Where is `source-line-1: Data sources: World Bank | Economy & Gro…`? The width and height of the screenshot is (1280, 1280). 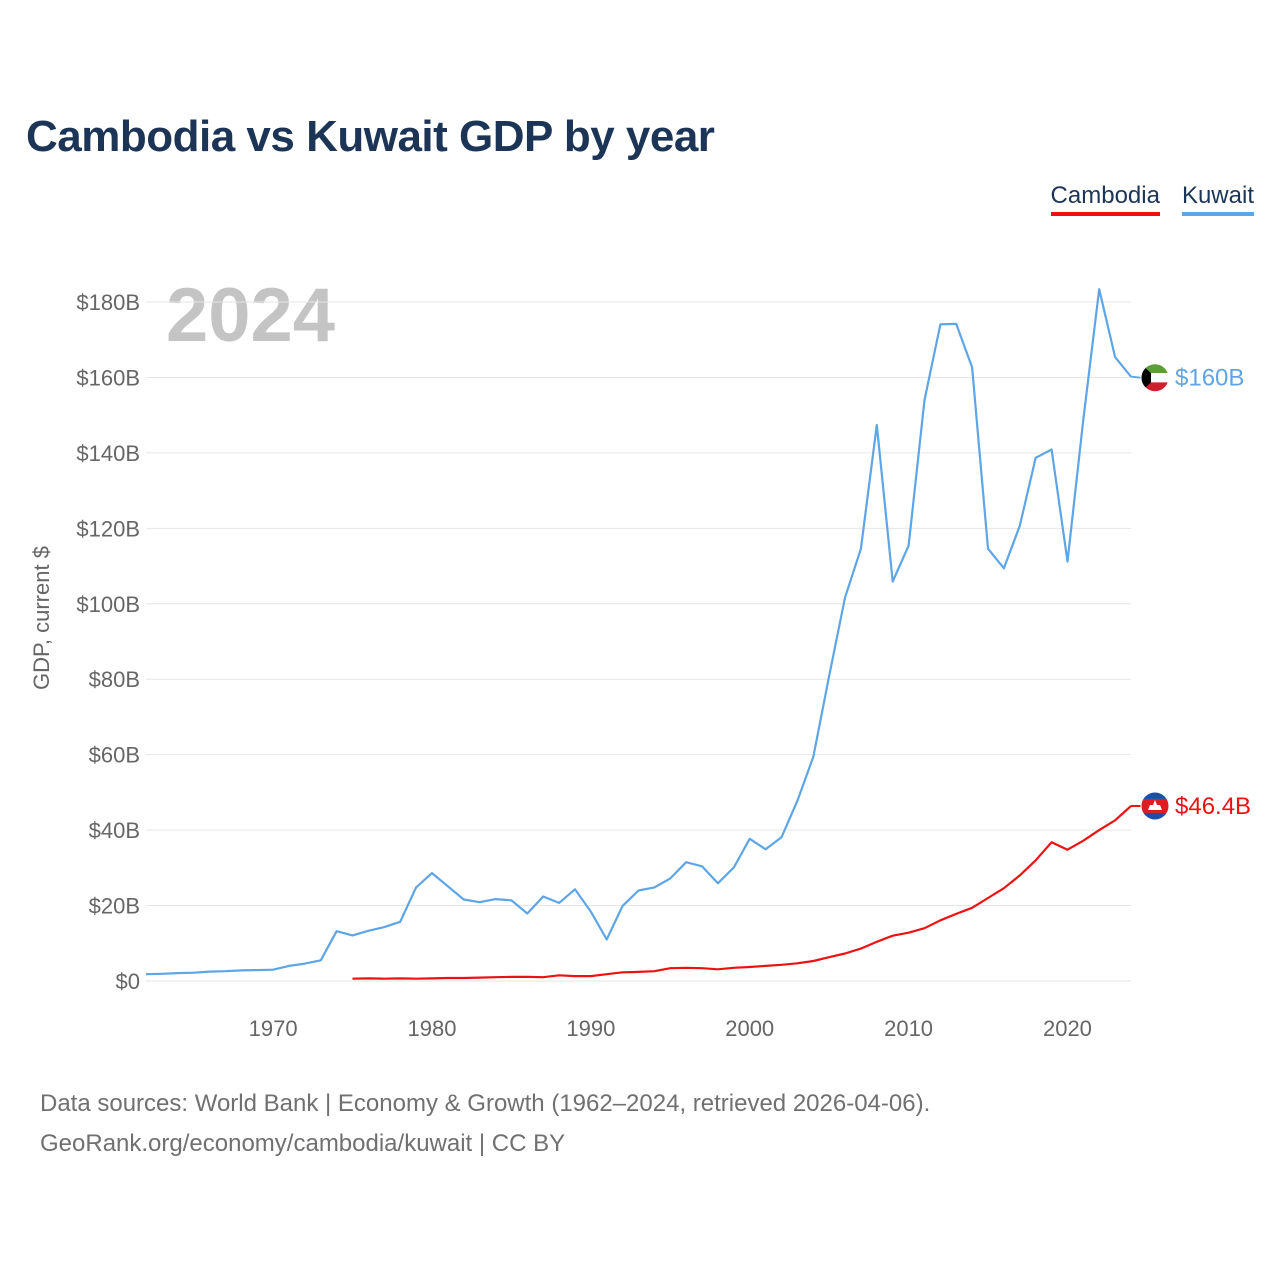
source-line-1: Data sources: World Bank | Economy & Gro… is located at coordinates (485, 1103).